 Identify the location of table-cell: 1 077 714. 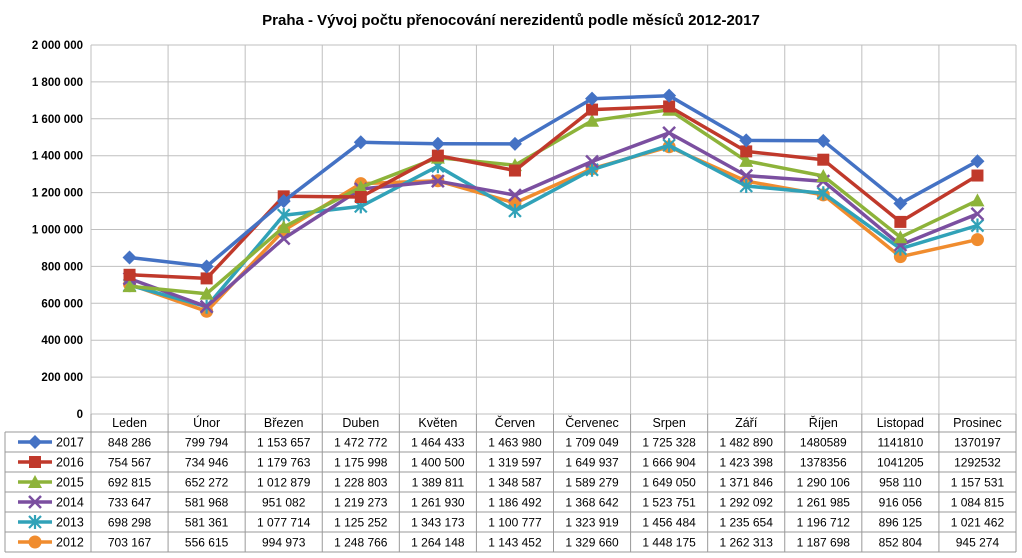
(284, 523).